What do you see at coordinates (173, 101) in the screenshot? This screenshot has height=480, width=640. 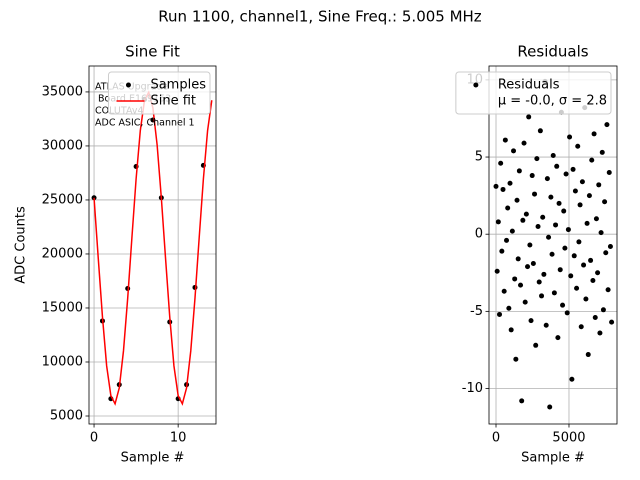 I see `legend-label: Sine fit` at bounding box center [173, 101].